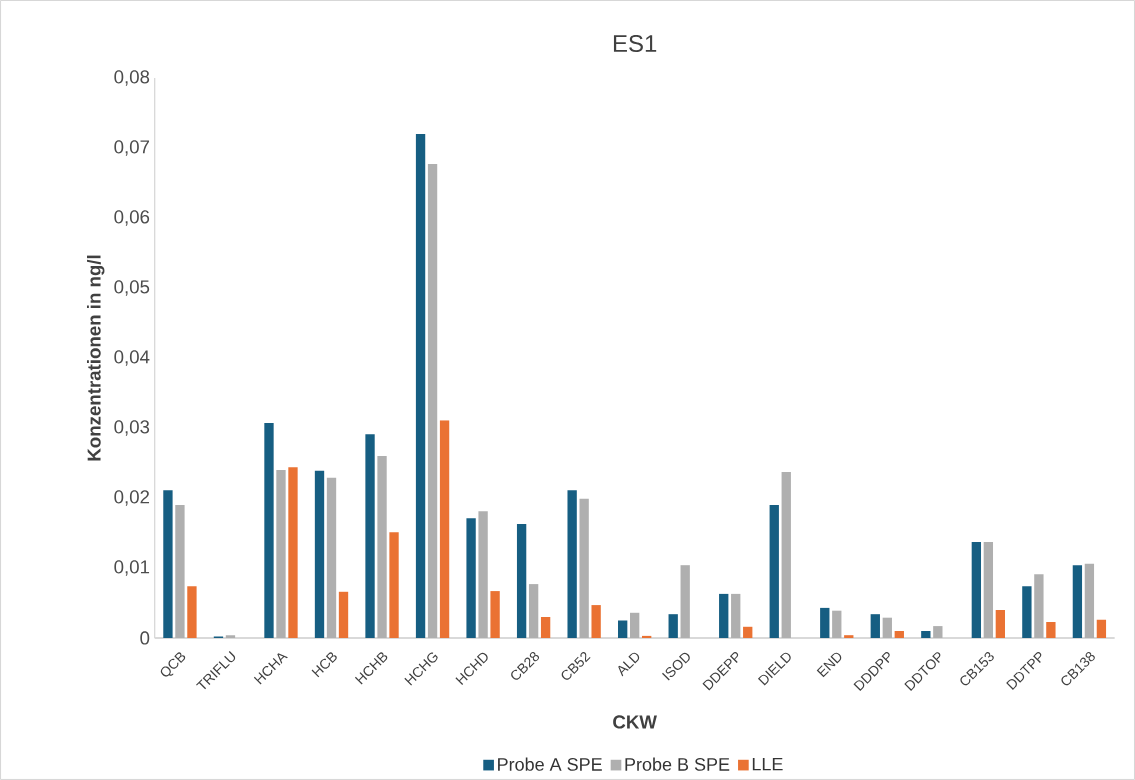 Image resolution: width=1135 pixels, height=780 pixels. Describe the element at coordinates (95, 358) in the screenshot. I see `y-axis-title: Konzentrationen in ng/l` at that location.